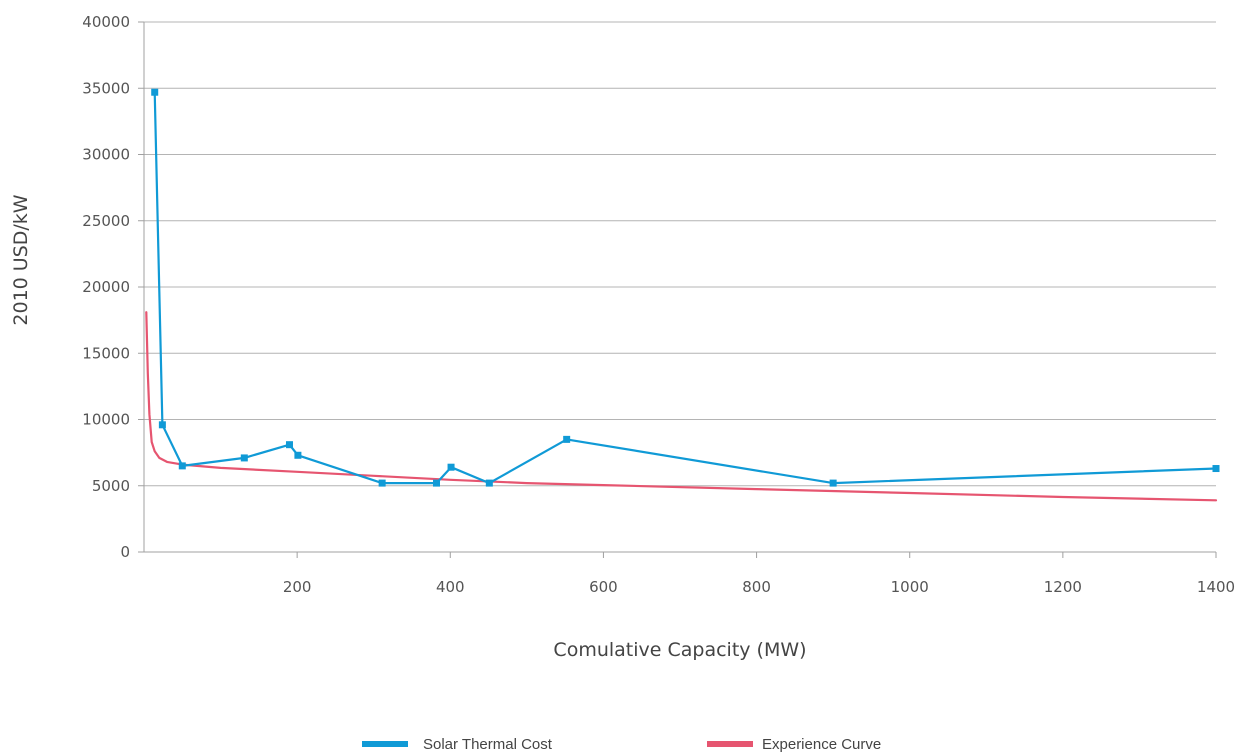 The height and width of the screenshot is (754, 1241). What do you see at coordinates (450, 587) in the screenshot?
I see `x-tick-label-400: 400` at bounding box center [450, 587].